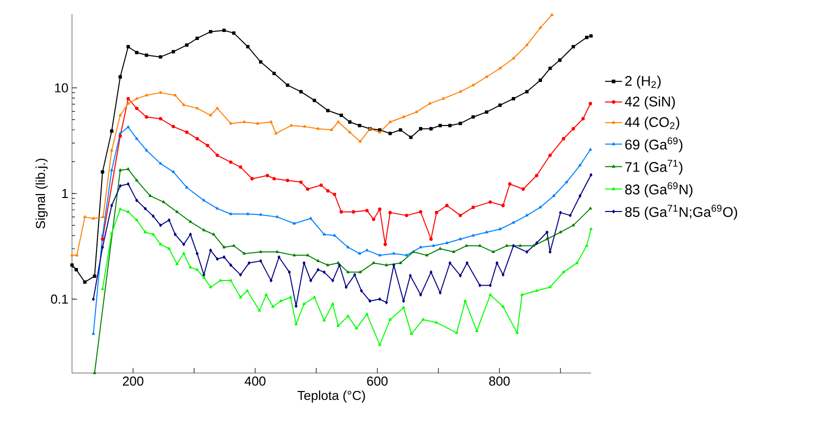  What do you see at coordinates (653, 167) in the screenshot?
I see `legend-label: 71 (Ga$^{71}$)` at bounding box center [653, 167].